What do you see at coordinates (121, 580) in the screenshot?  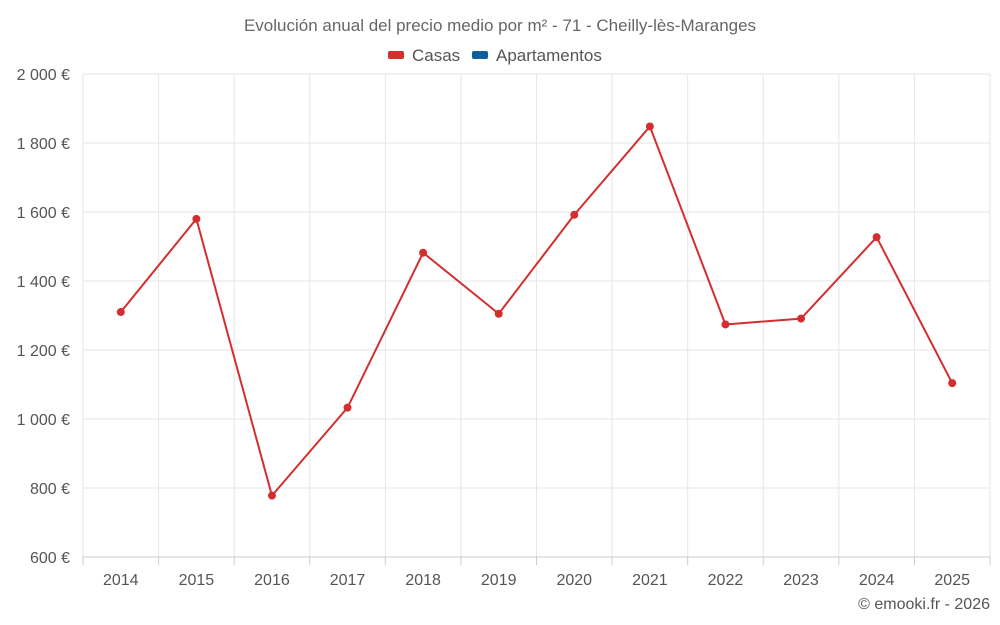 I see `x-tick-label: 2014` at bounding box center [121, 580].